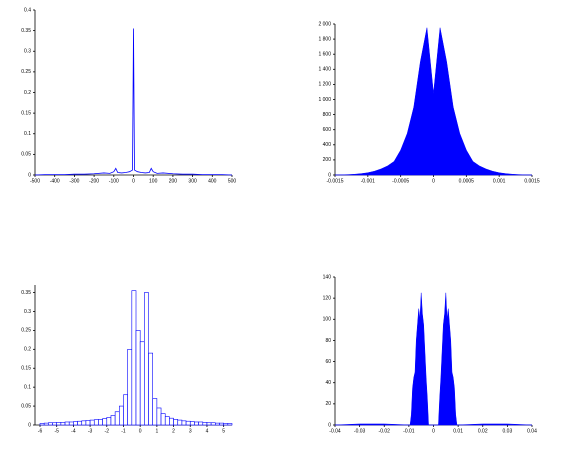 The image size is (566, 474). What do you see at coordinates (94, 181) in the screenshot?
I see `x-tick-label: -200` at bounding box center [94, 181].